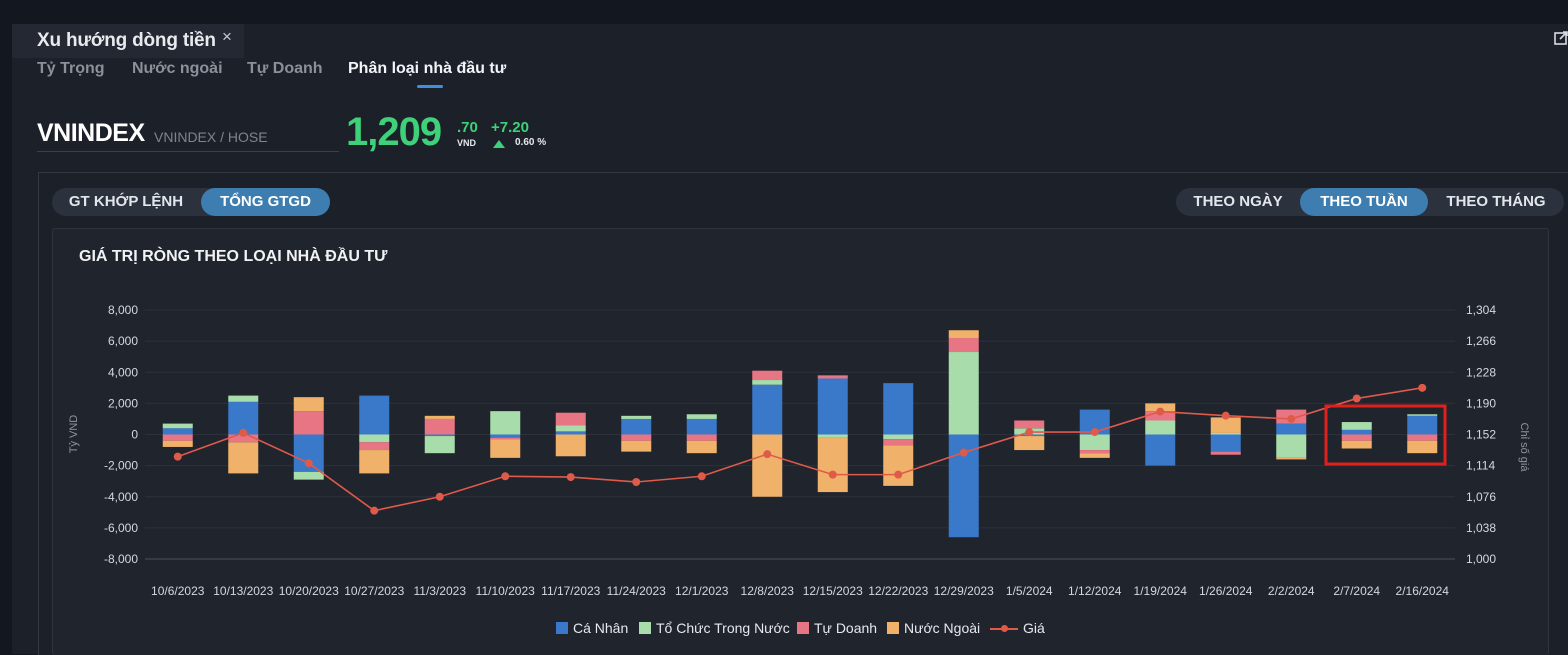 This screenshot has height=655, width=1568. What do you see at coordinates (123, 341) in the screenshot?
I see `y-tick-label: 6,000` at bounding box center [123, 341].